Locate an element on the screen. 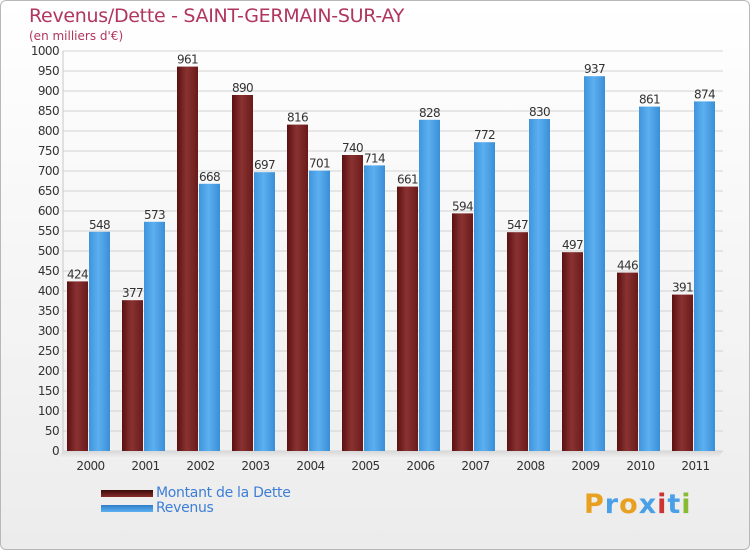 The image size is (750, 550). value-label-debt-2011: 391 is located at coordinates (682, 288).